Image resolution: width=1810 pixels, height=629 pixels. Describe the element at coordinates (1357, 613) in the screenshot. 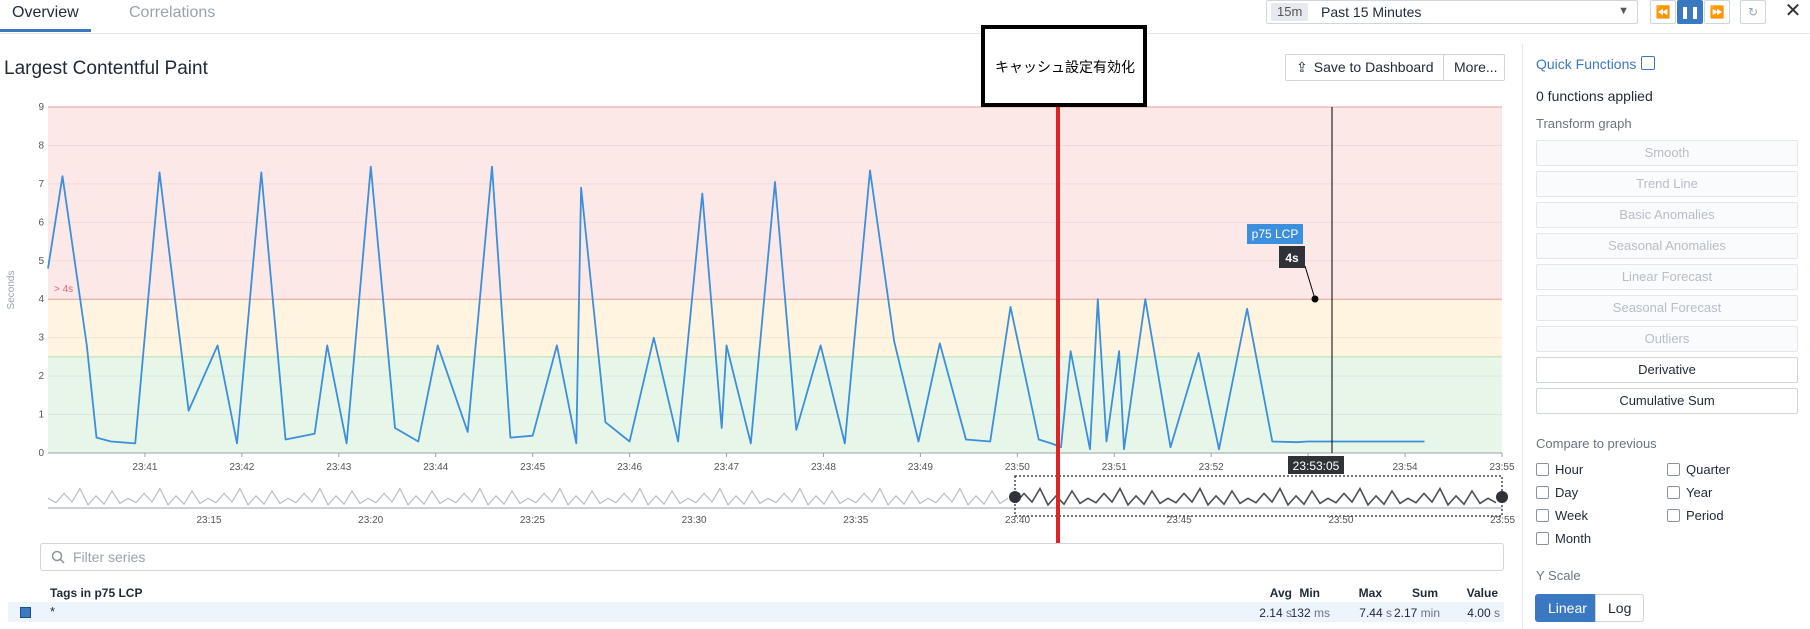

I see `cell-max: 7.44 s` at that location.